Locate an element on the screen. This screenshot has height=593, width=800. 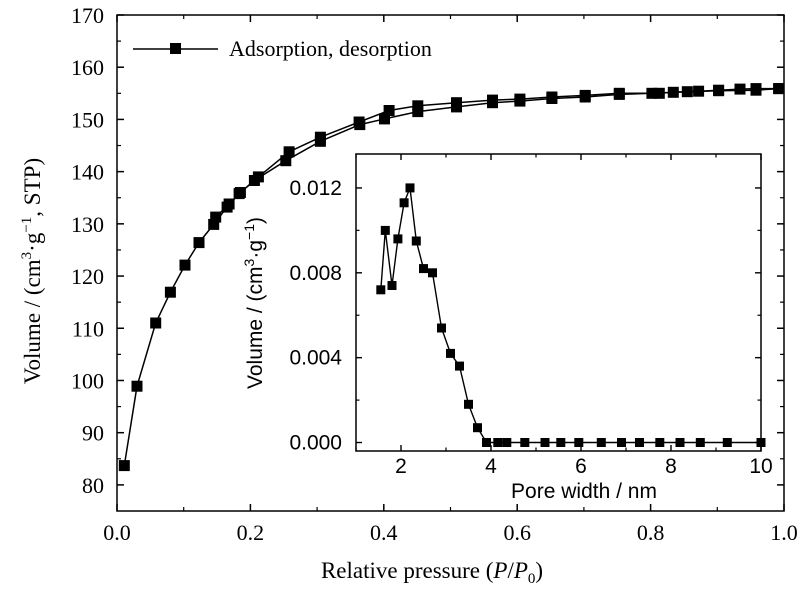
y-tick-label: 90 is located at coordinates (93, 433).